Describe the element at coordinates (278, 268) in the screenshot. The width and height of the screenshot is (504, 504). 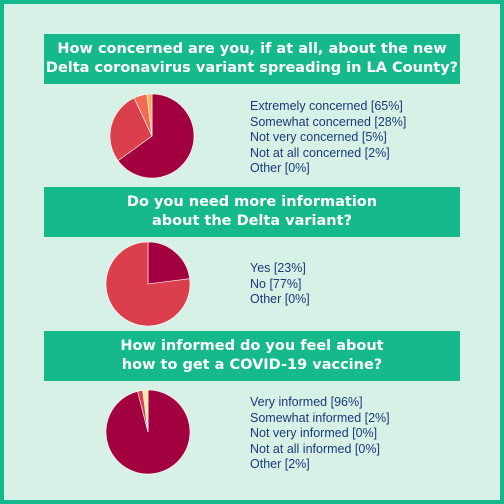
I see `legend-2-item-1: Yes [23%]` at that location.